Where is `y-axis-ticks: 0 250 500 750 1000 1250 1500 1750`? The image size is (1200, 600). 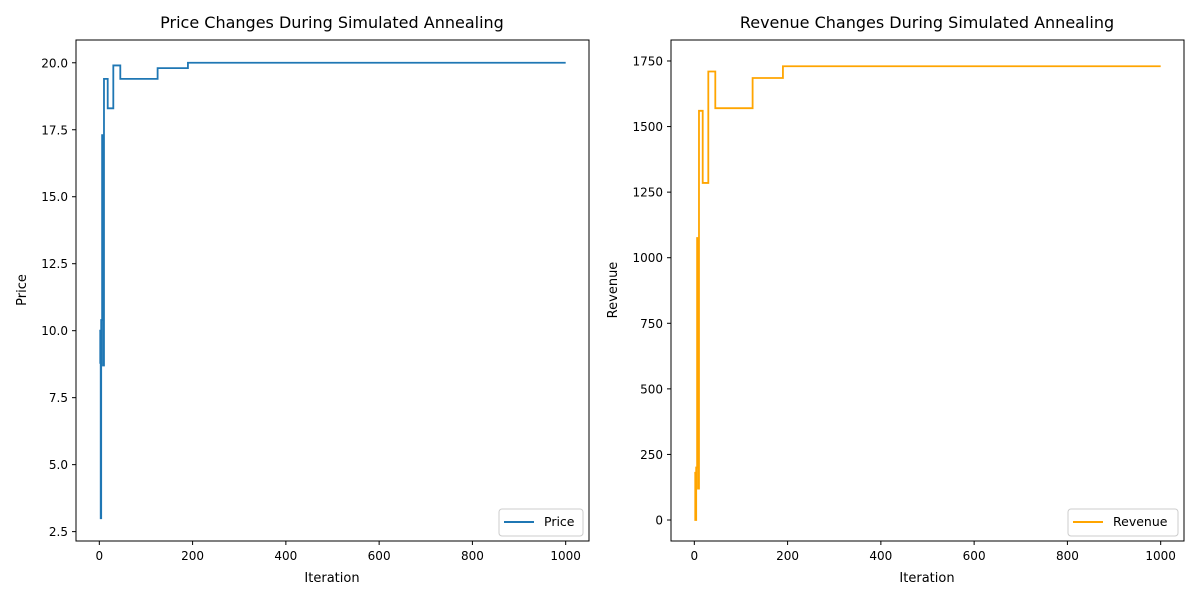
y-axis-ticks: 0 250 500 750 1000 1250 1500 1750 is located at coordinates (651, 291).